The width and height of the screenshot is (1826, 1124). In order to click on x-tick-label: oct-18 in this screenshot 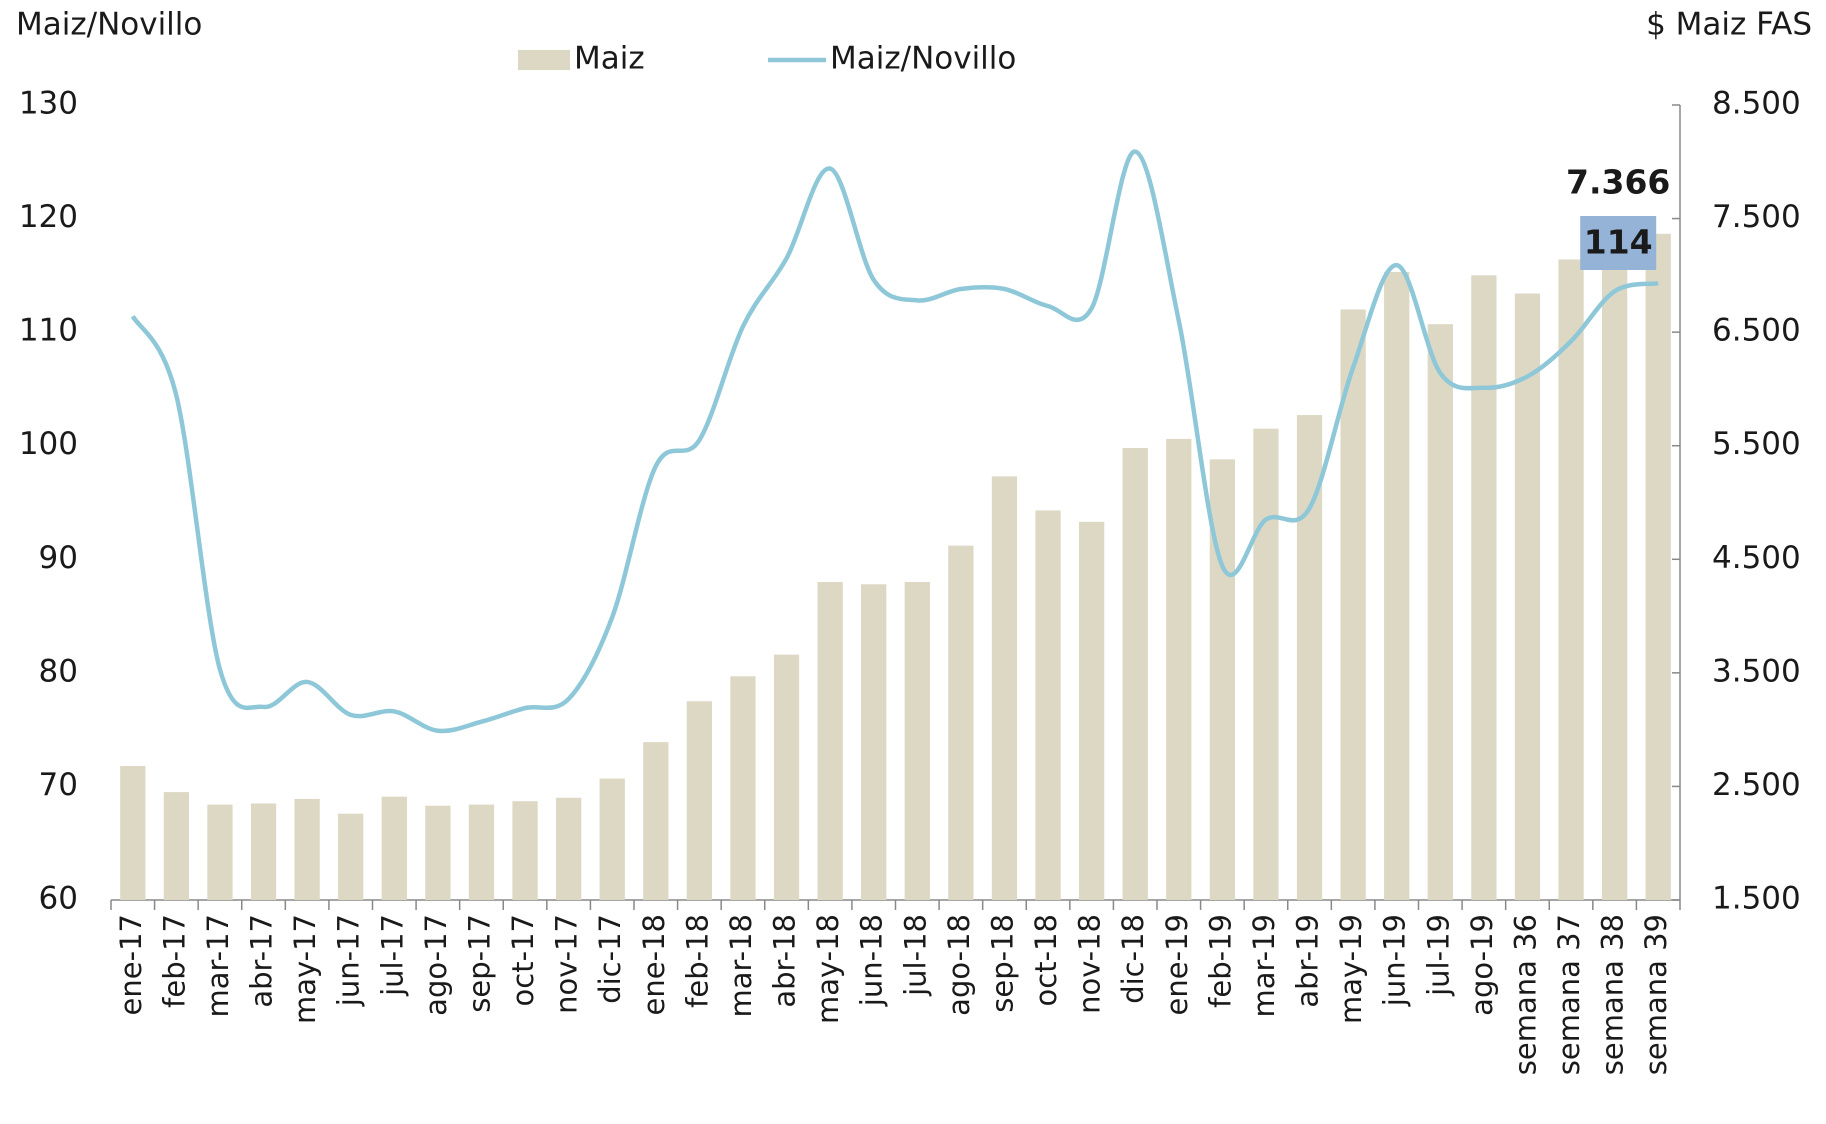, I will do `click(1046, 960)`.